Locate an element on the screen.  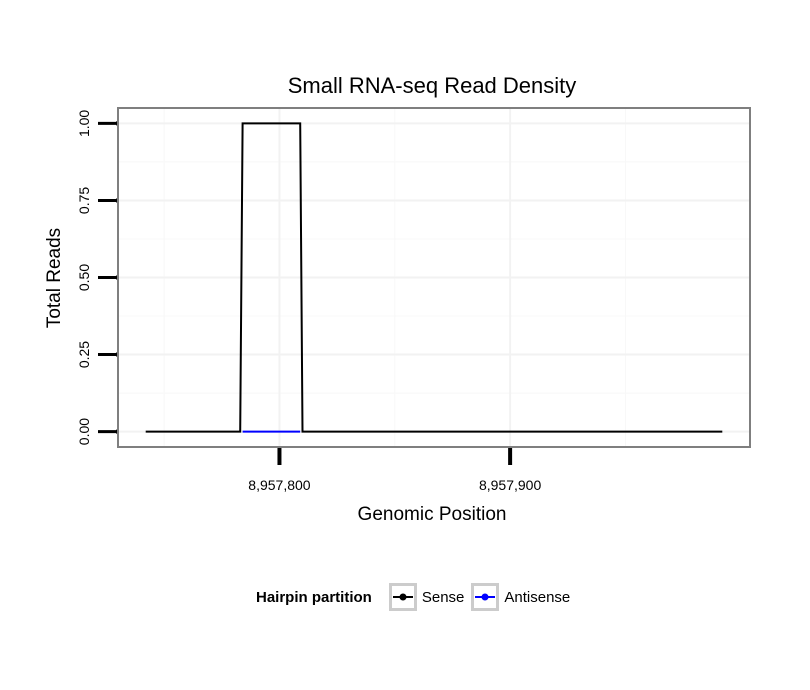
x-axis-label: Genomic Position is located at coordinates (432, 514).